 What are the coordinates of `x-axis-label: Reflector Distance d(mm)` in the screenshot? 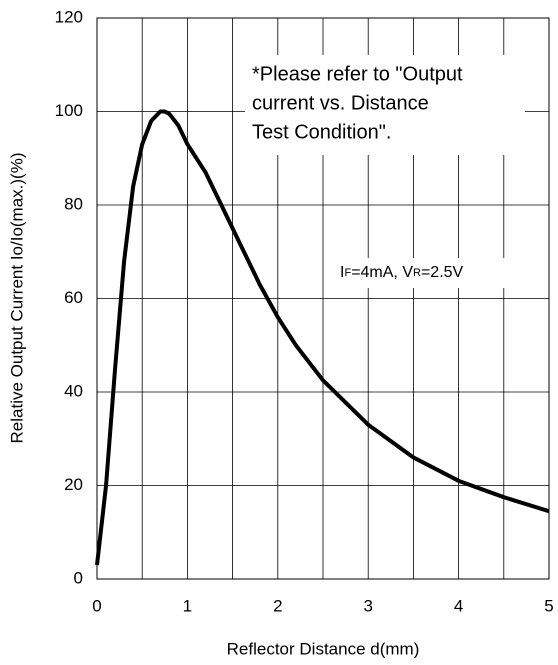 It's located at (323, 648).